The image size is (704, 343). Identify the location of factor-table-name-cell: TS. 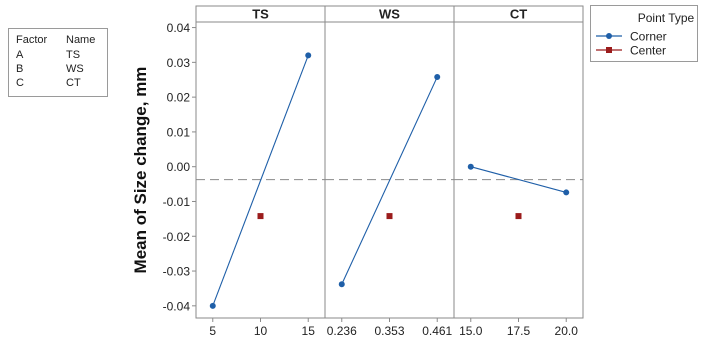
(73, 55).